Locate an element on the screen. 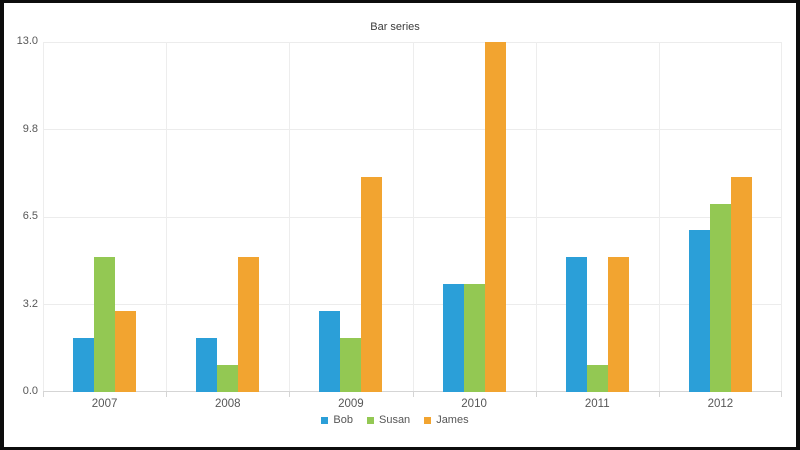 The width and height of the screenshot is (800, 450). legend-item-label: Susan is located at coordinates (394, 420).